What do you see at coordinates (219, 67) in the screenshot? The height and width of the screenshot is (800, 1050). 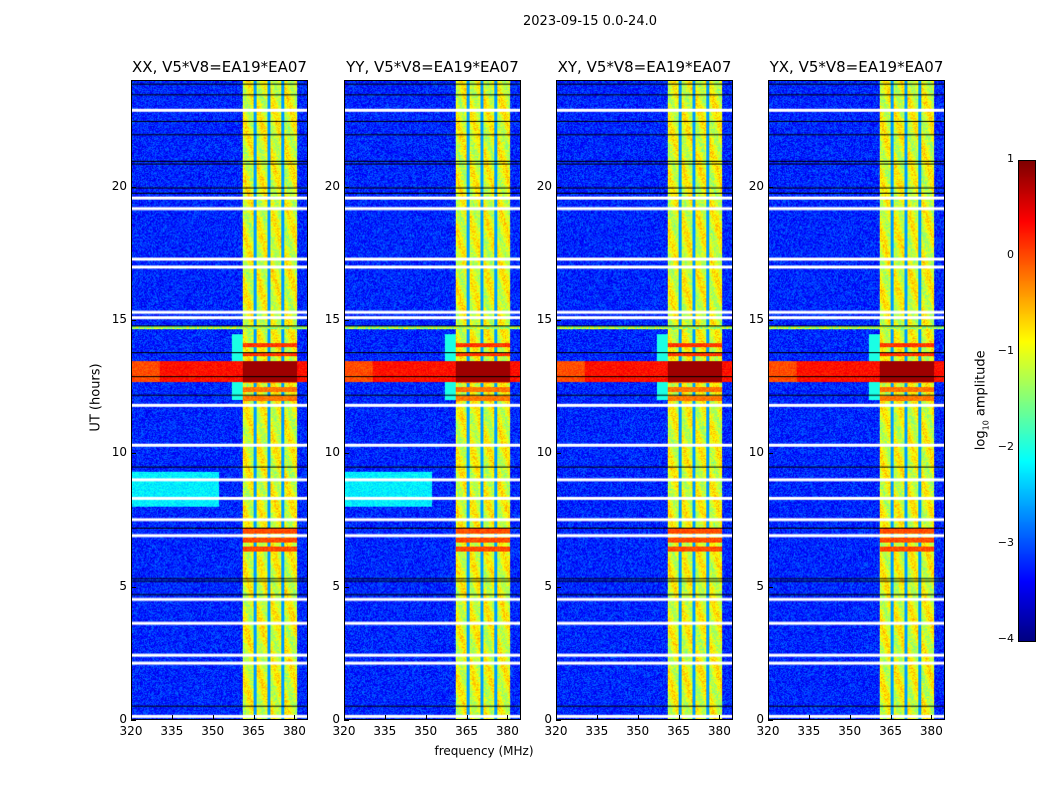 I see `panel-title: XX, V5*V8=EA19*EA07` at bounding box center [219, 67].